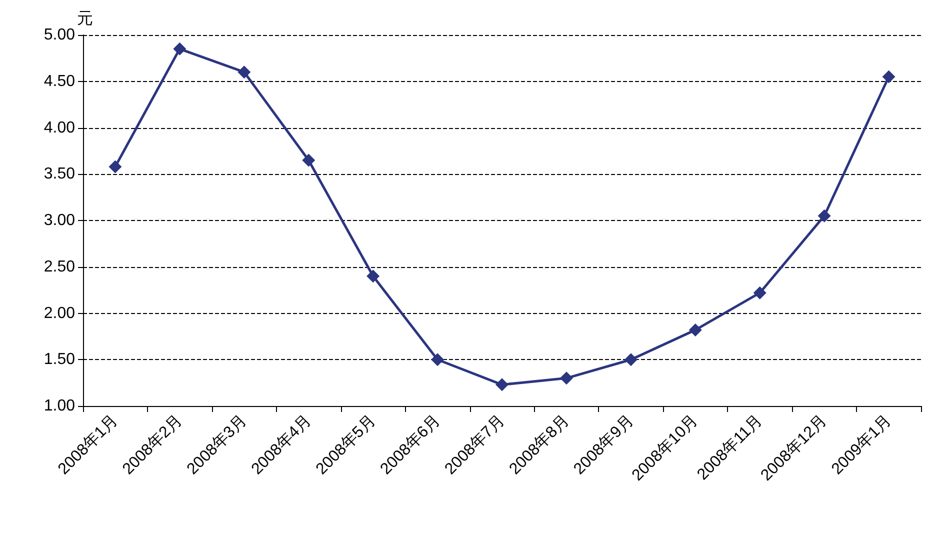 The height and width of the screenshot is (540, 939). What do you see at coordinates (60, 267) in the screenshot?
I see `y-tick-label: 2.50` at bounding box center [60, 267].